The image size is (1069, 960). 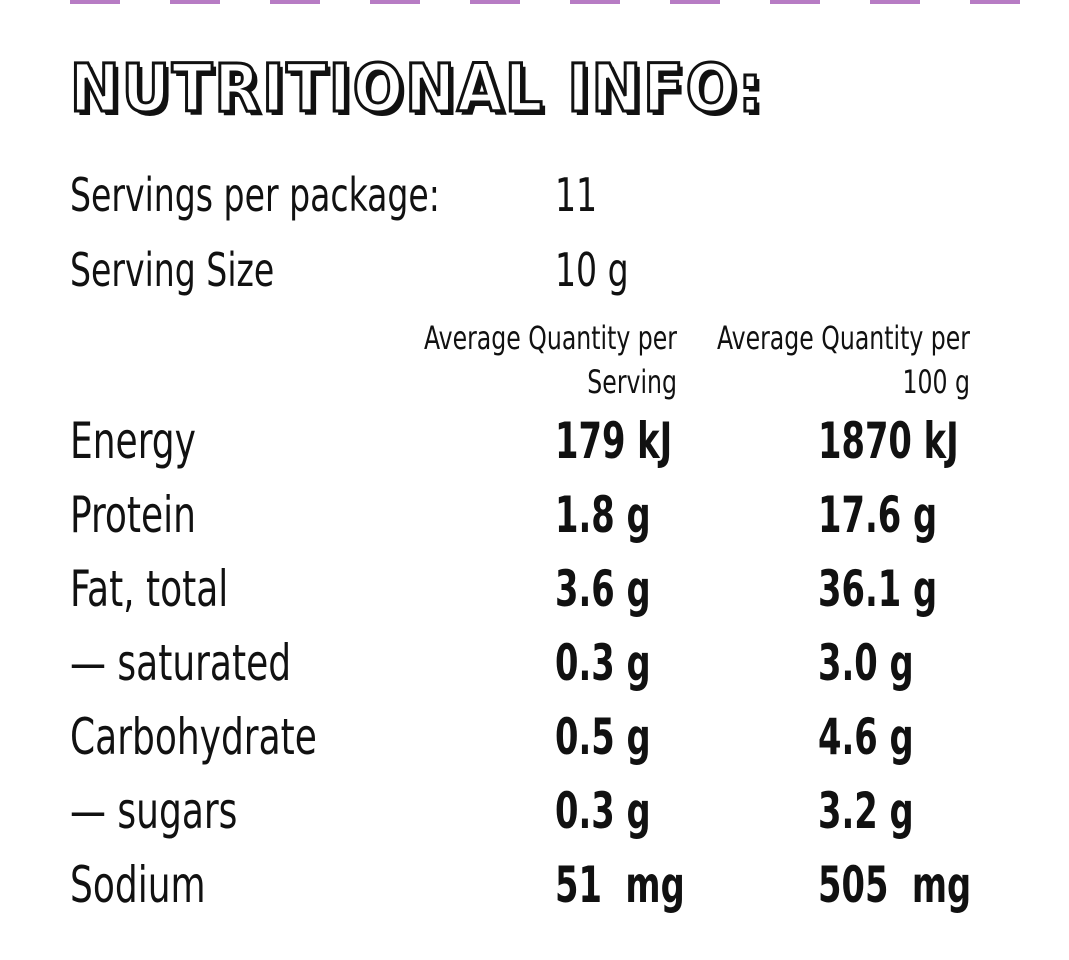 I want to click on nutrient-value: 179 kJ, so click(x=614, y=441).